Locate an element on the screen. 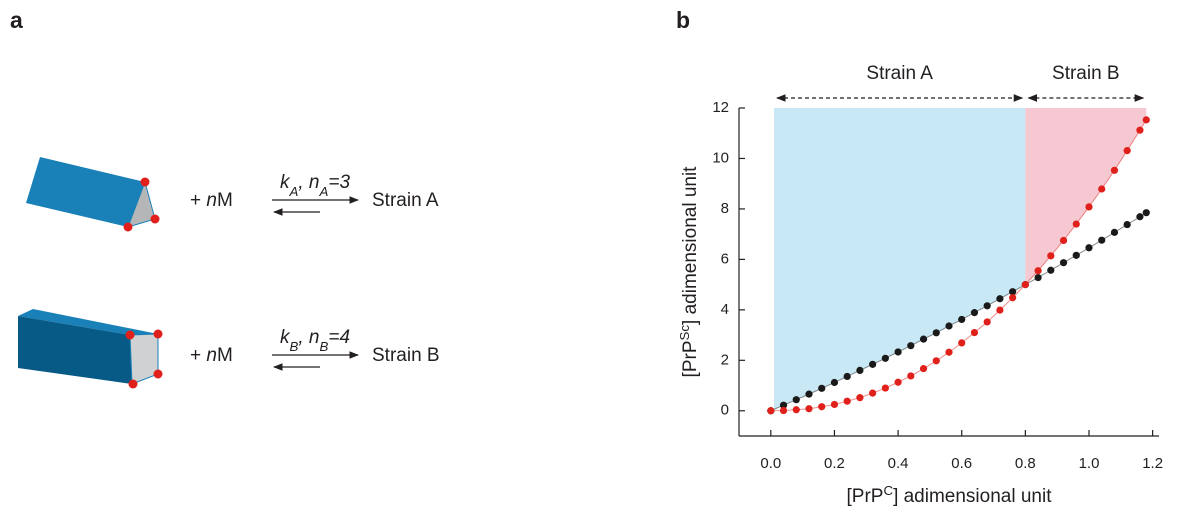 This screenshot has height=512, width=1187. text-part: ] adimensional unit is located at coordinates (690, 245).